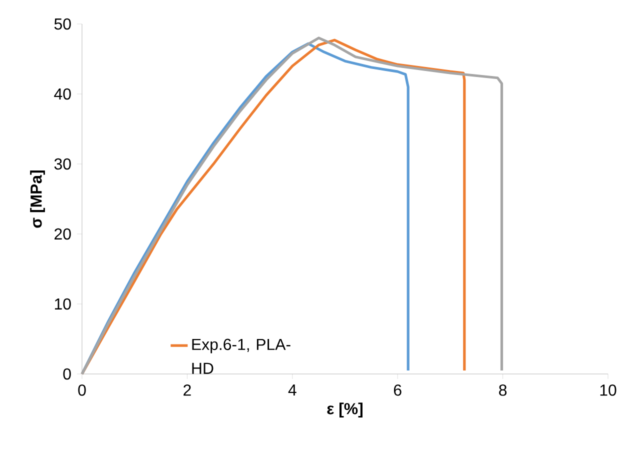  I want to click on y-tick-label: 20, so click(62, 234).